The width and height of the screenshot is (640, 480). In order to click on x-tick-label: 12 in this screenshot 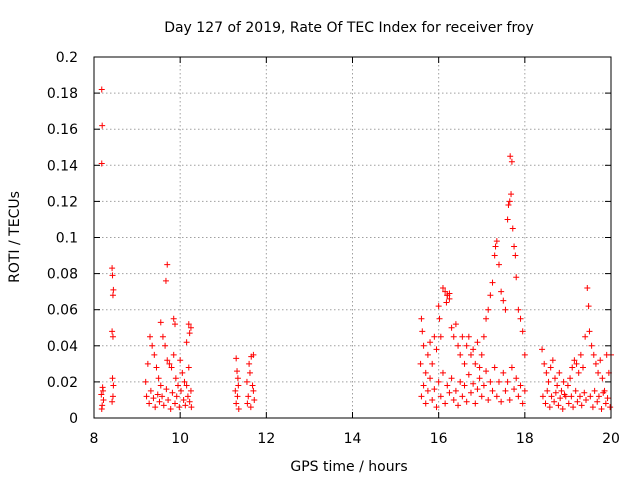, I will do `click(266, 439)`.